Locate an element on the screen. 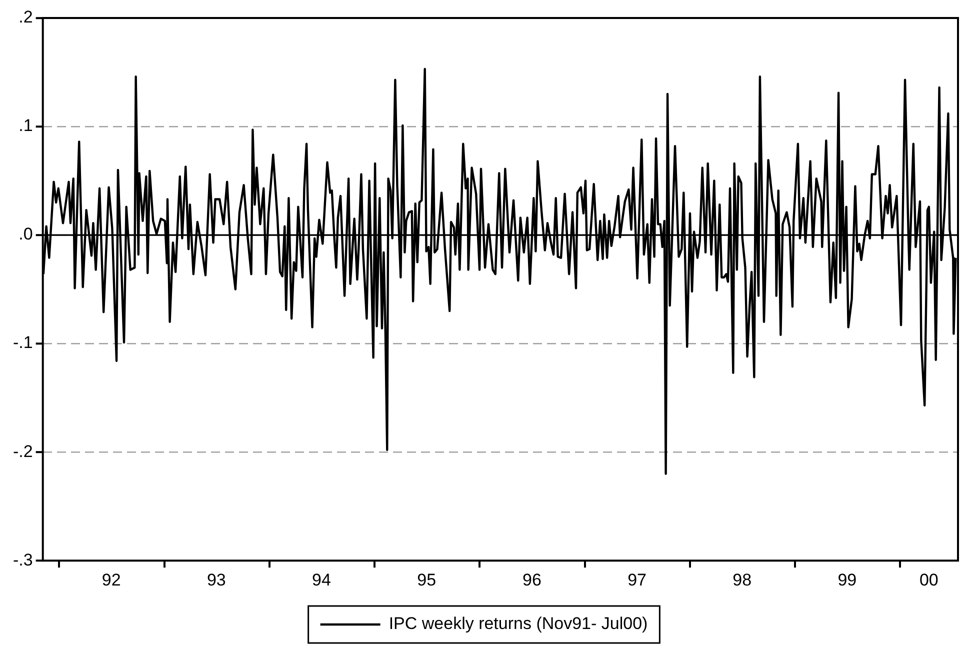  x-tick-label: 95 is located at coordinates (426, 580).